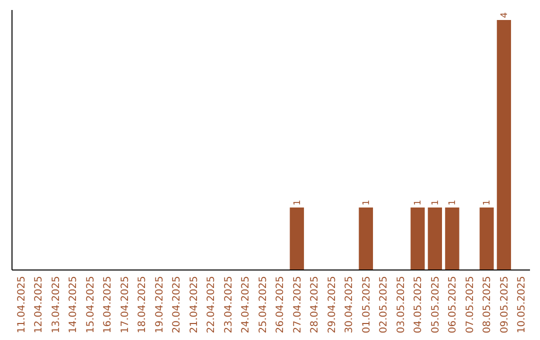 This screenshot has height=340, width=540. Describe the element at coordinates (108, 305) in the screenshot. I see `x-tick-label: 16.04.2025` at that location.